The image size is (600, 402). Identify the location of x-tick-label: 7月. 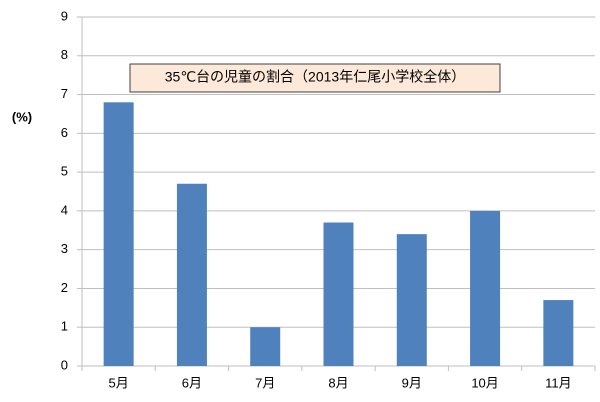
(265, 382).